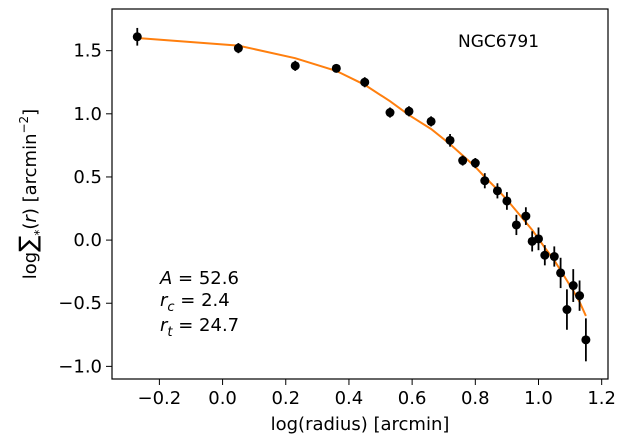 This screenshot has width=626, height=446. What do you see at coordinates (360, 424) in the screenshot?
I see `x-axis-label: log(radius) [arcmin]` at bounding box center [360, 424].